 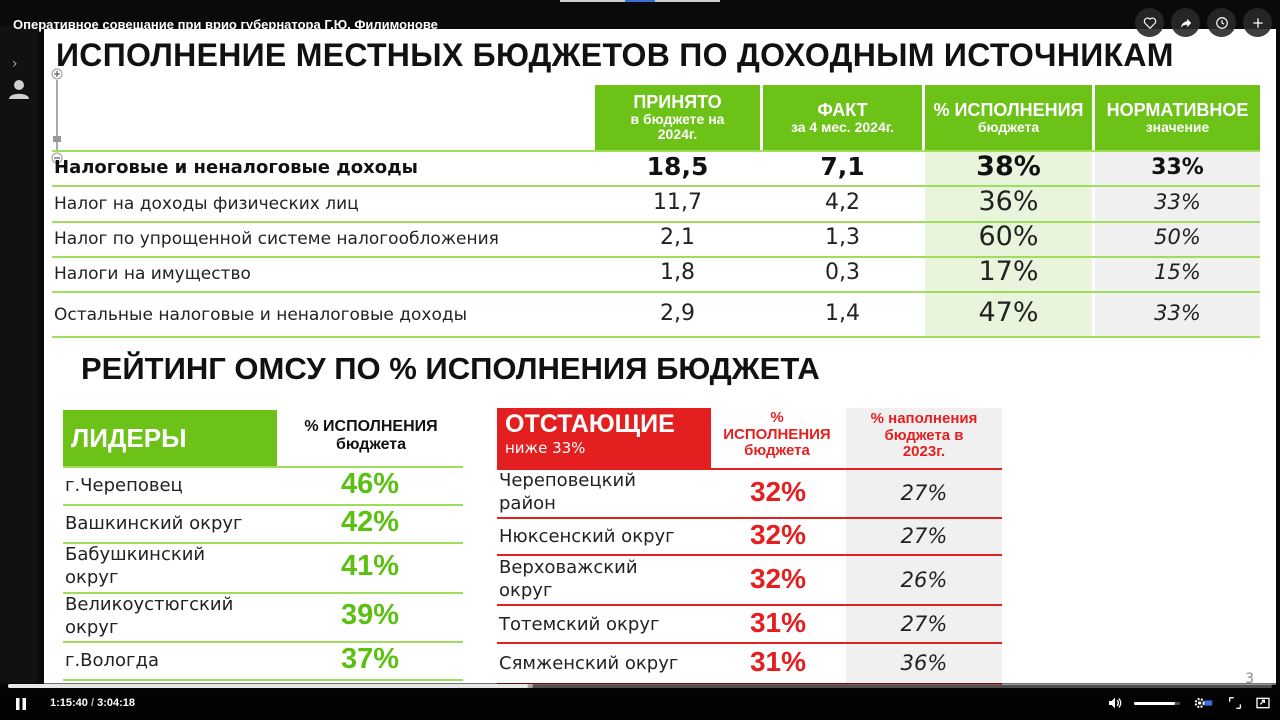 I want to click on budget-pct: 38%, so click(x=1008, y=166).